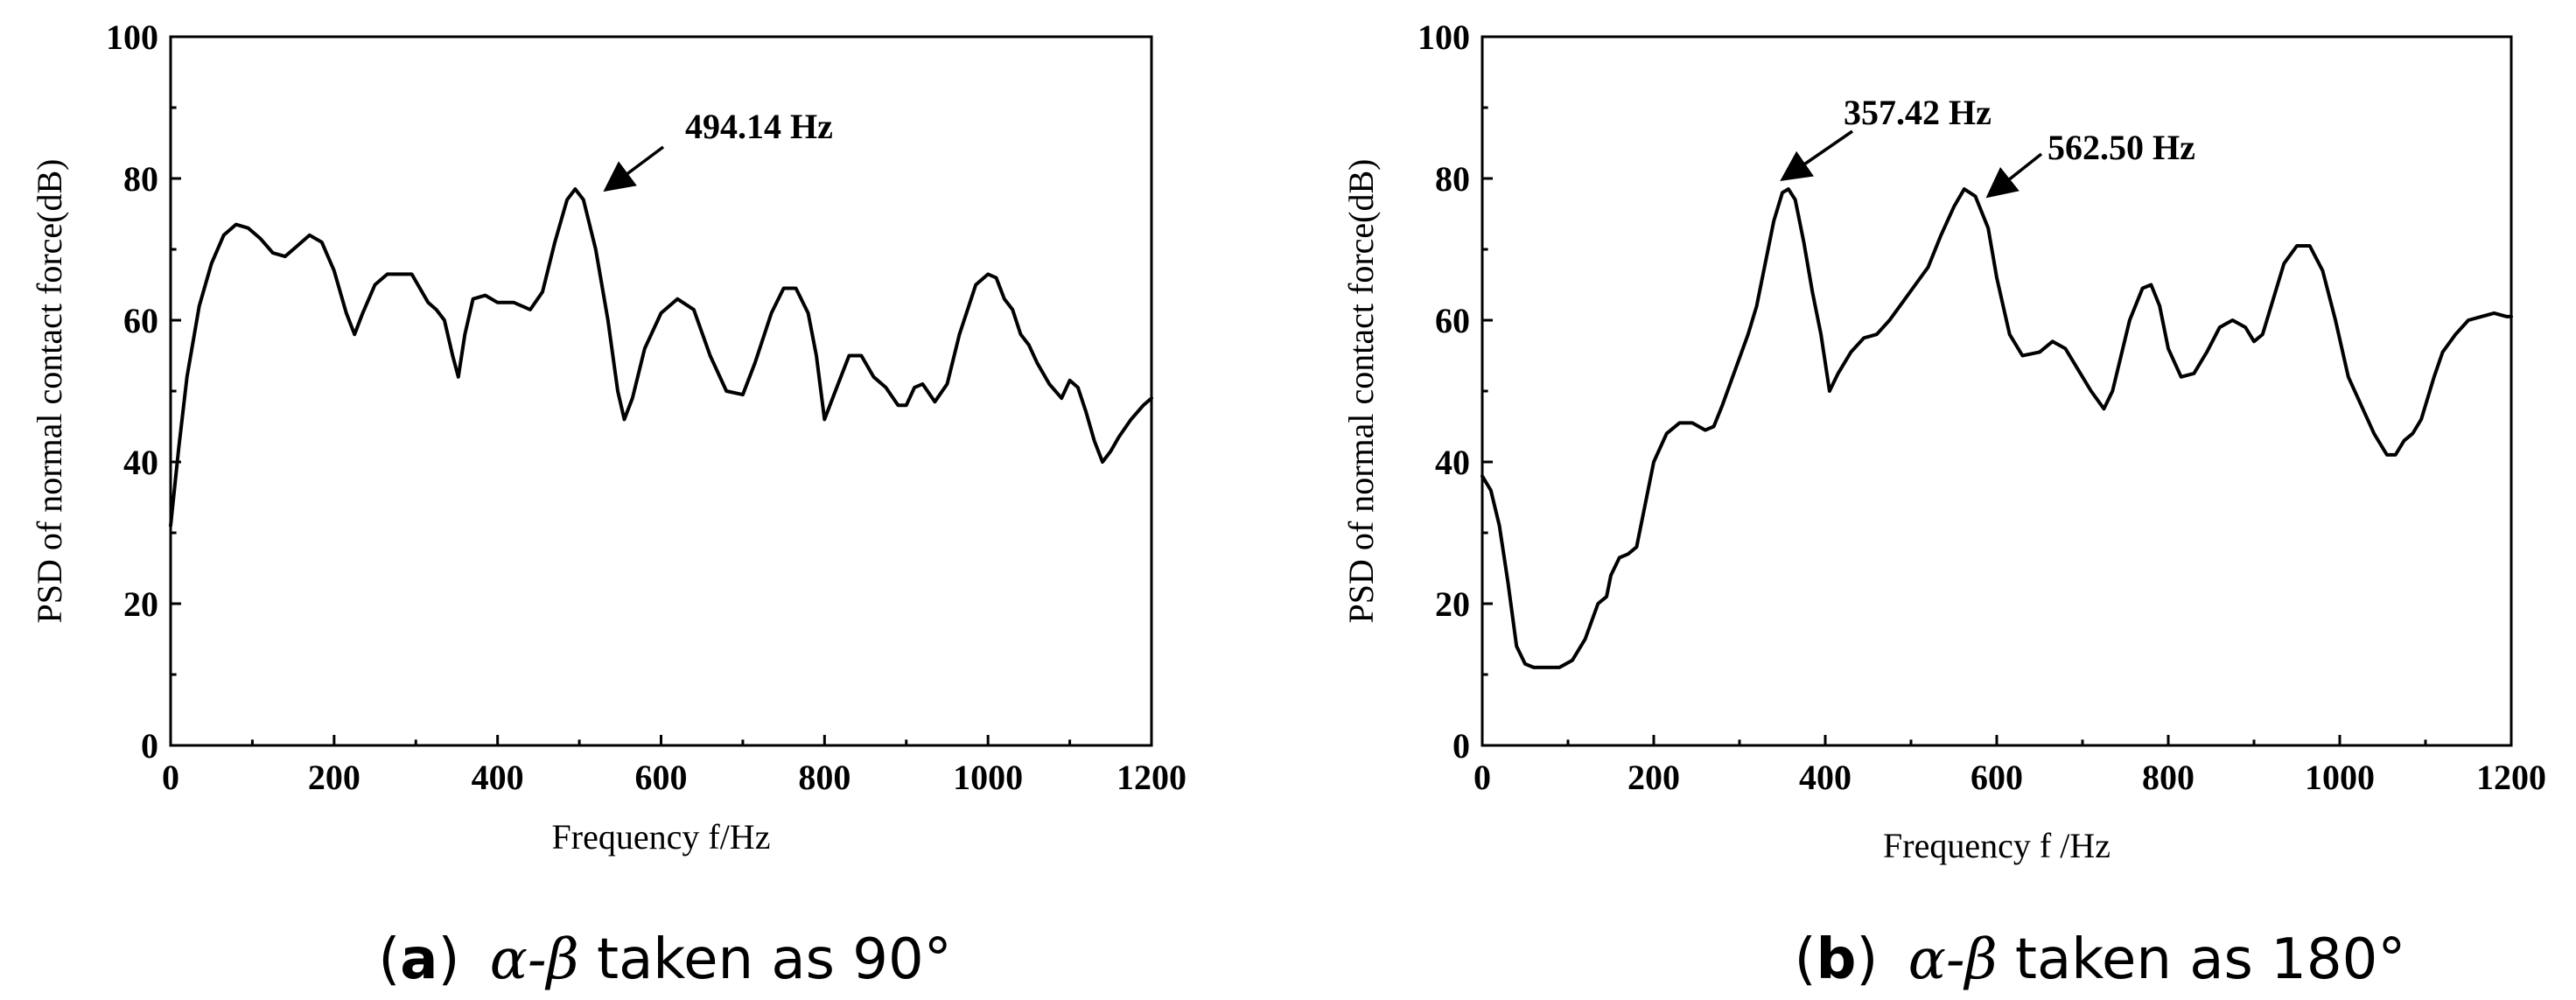  I want to click on caption-text: taken as 180°, so click(2202, 959).